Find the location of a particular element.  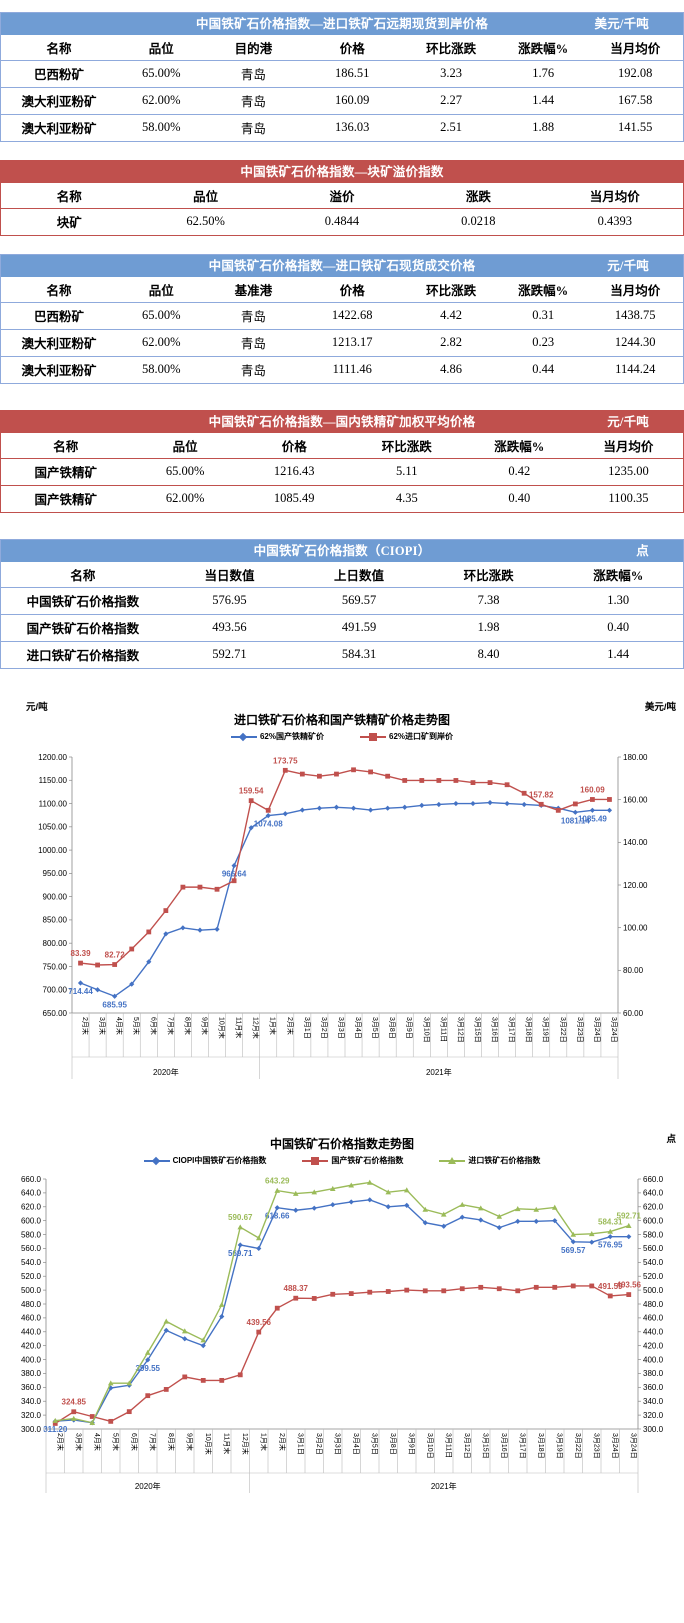

data-label: 83.39 is located at coordinates (81, 953).